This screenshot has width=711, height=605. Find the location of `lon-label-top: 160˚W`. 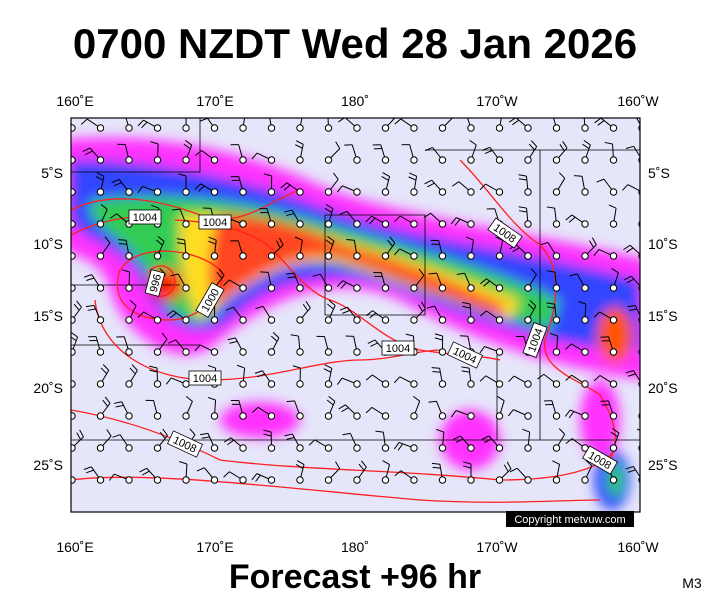

lon-label-top: 160˚W is located at coordinates (638, 101).